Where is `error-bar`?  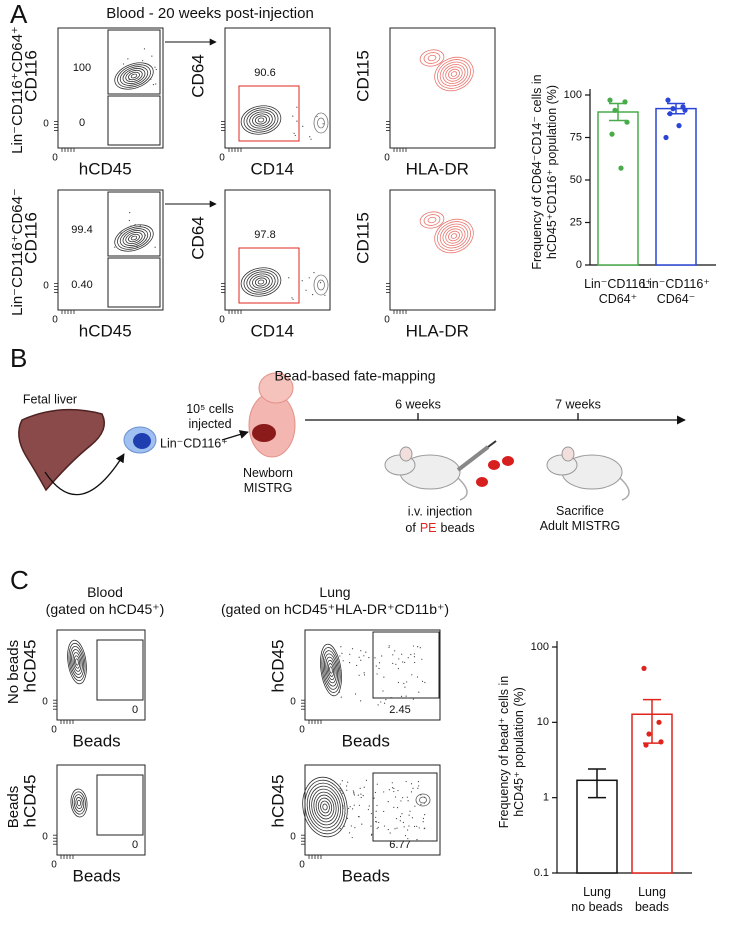 error-bar is located at coordinates (597, 783).